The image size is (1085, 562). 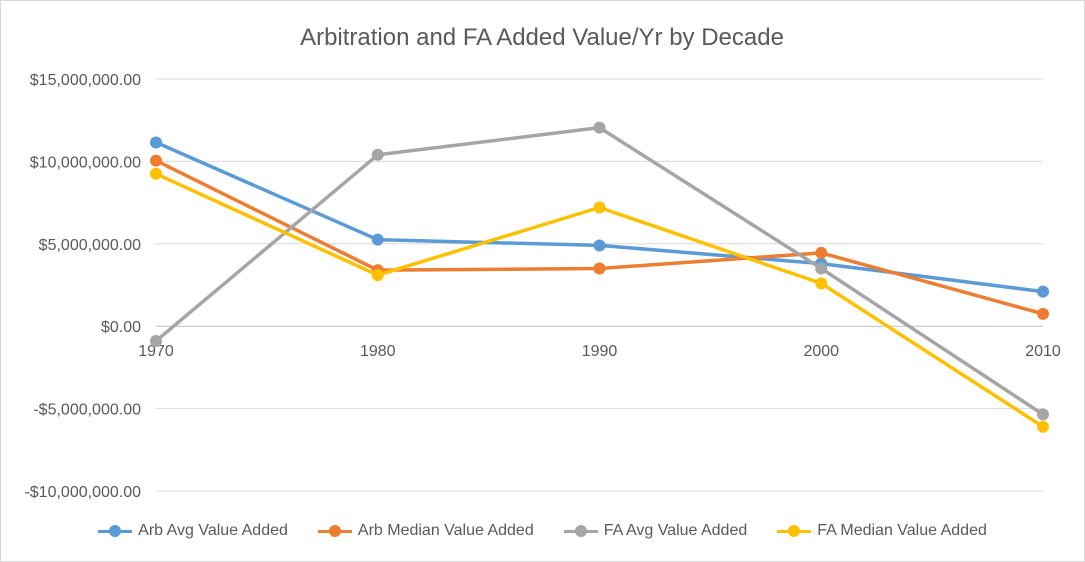 I want to click on legend-item-fa-median-value-added: FA Median Value Added, so click(x=882, y=531).